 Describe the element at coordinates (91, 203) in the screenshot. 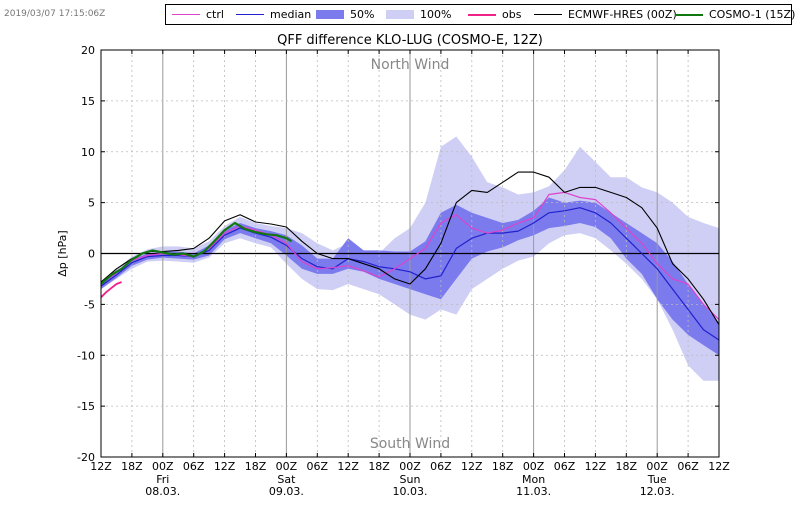

I see `y-tick-label: 5` at that location.